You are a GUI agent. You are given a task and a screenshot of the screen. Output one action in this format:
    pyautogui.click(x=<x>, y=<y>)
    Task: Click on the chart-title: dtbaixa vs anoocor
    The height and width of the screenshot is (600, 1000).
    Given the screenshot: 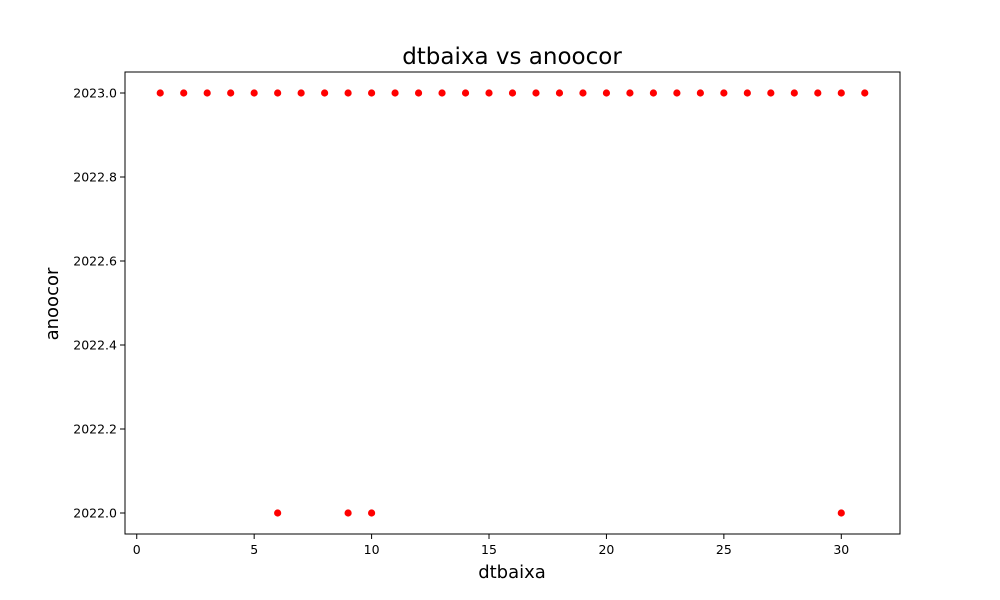 What is the action you would take?
    pyautogui.click(x=512, y=57)
    